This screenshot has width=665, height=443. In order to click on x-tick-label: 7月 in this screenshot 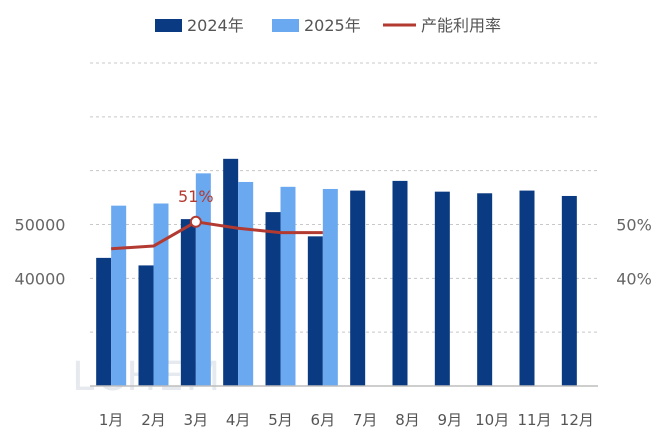, I will do `click(365, 420)`.